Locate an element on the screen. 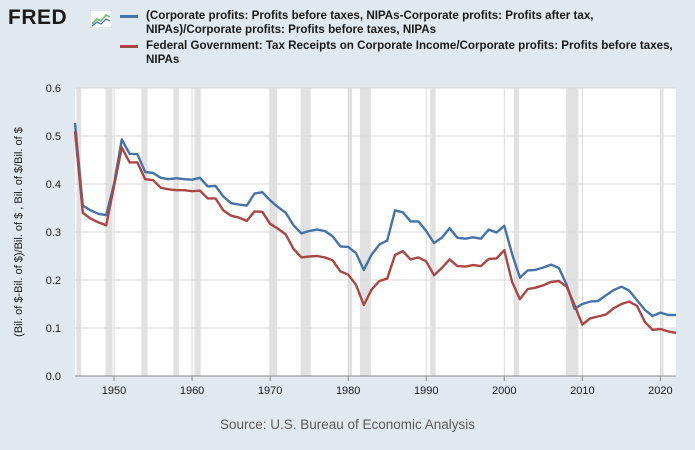 Image resolution: width=695 pixels, height=450 pixels. y-tick-label: 0.0 is located at coordinates (53, 377).